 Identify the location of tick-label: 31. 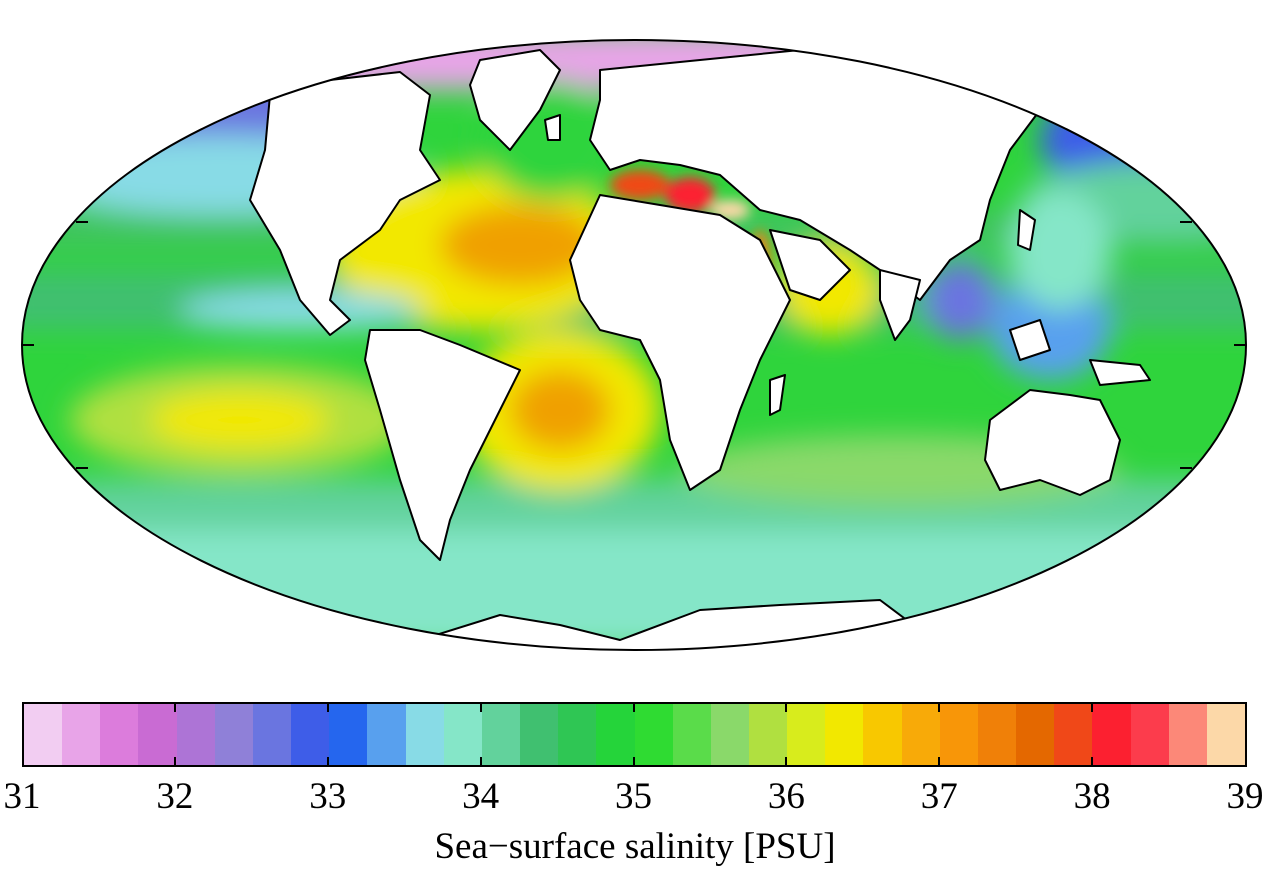
(22, 796).